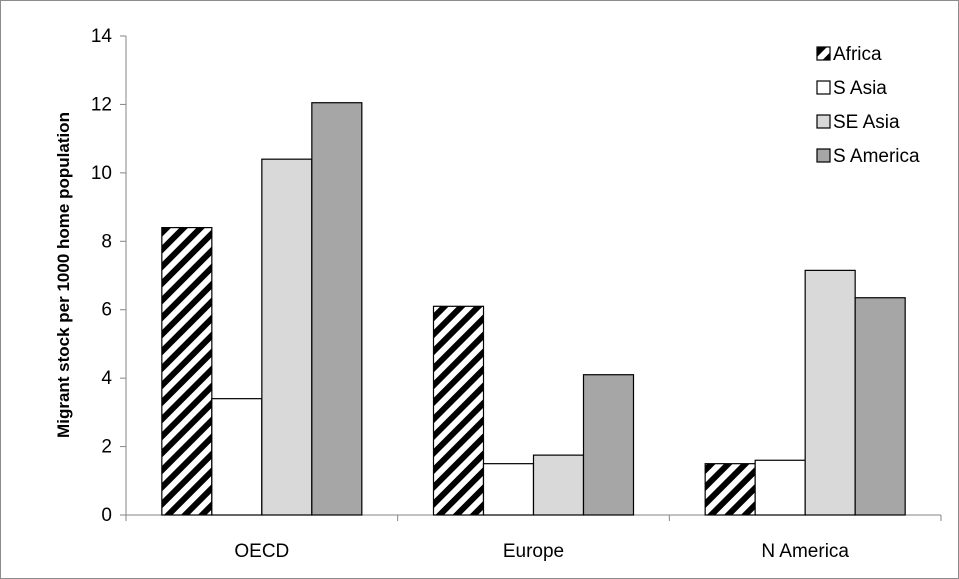 The image size is (959, 579). I want to click on legend-label-s-america: S America, so click(876, 156).